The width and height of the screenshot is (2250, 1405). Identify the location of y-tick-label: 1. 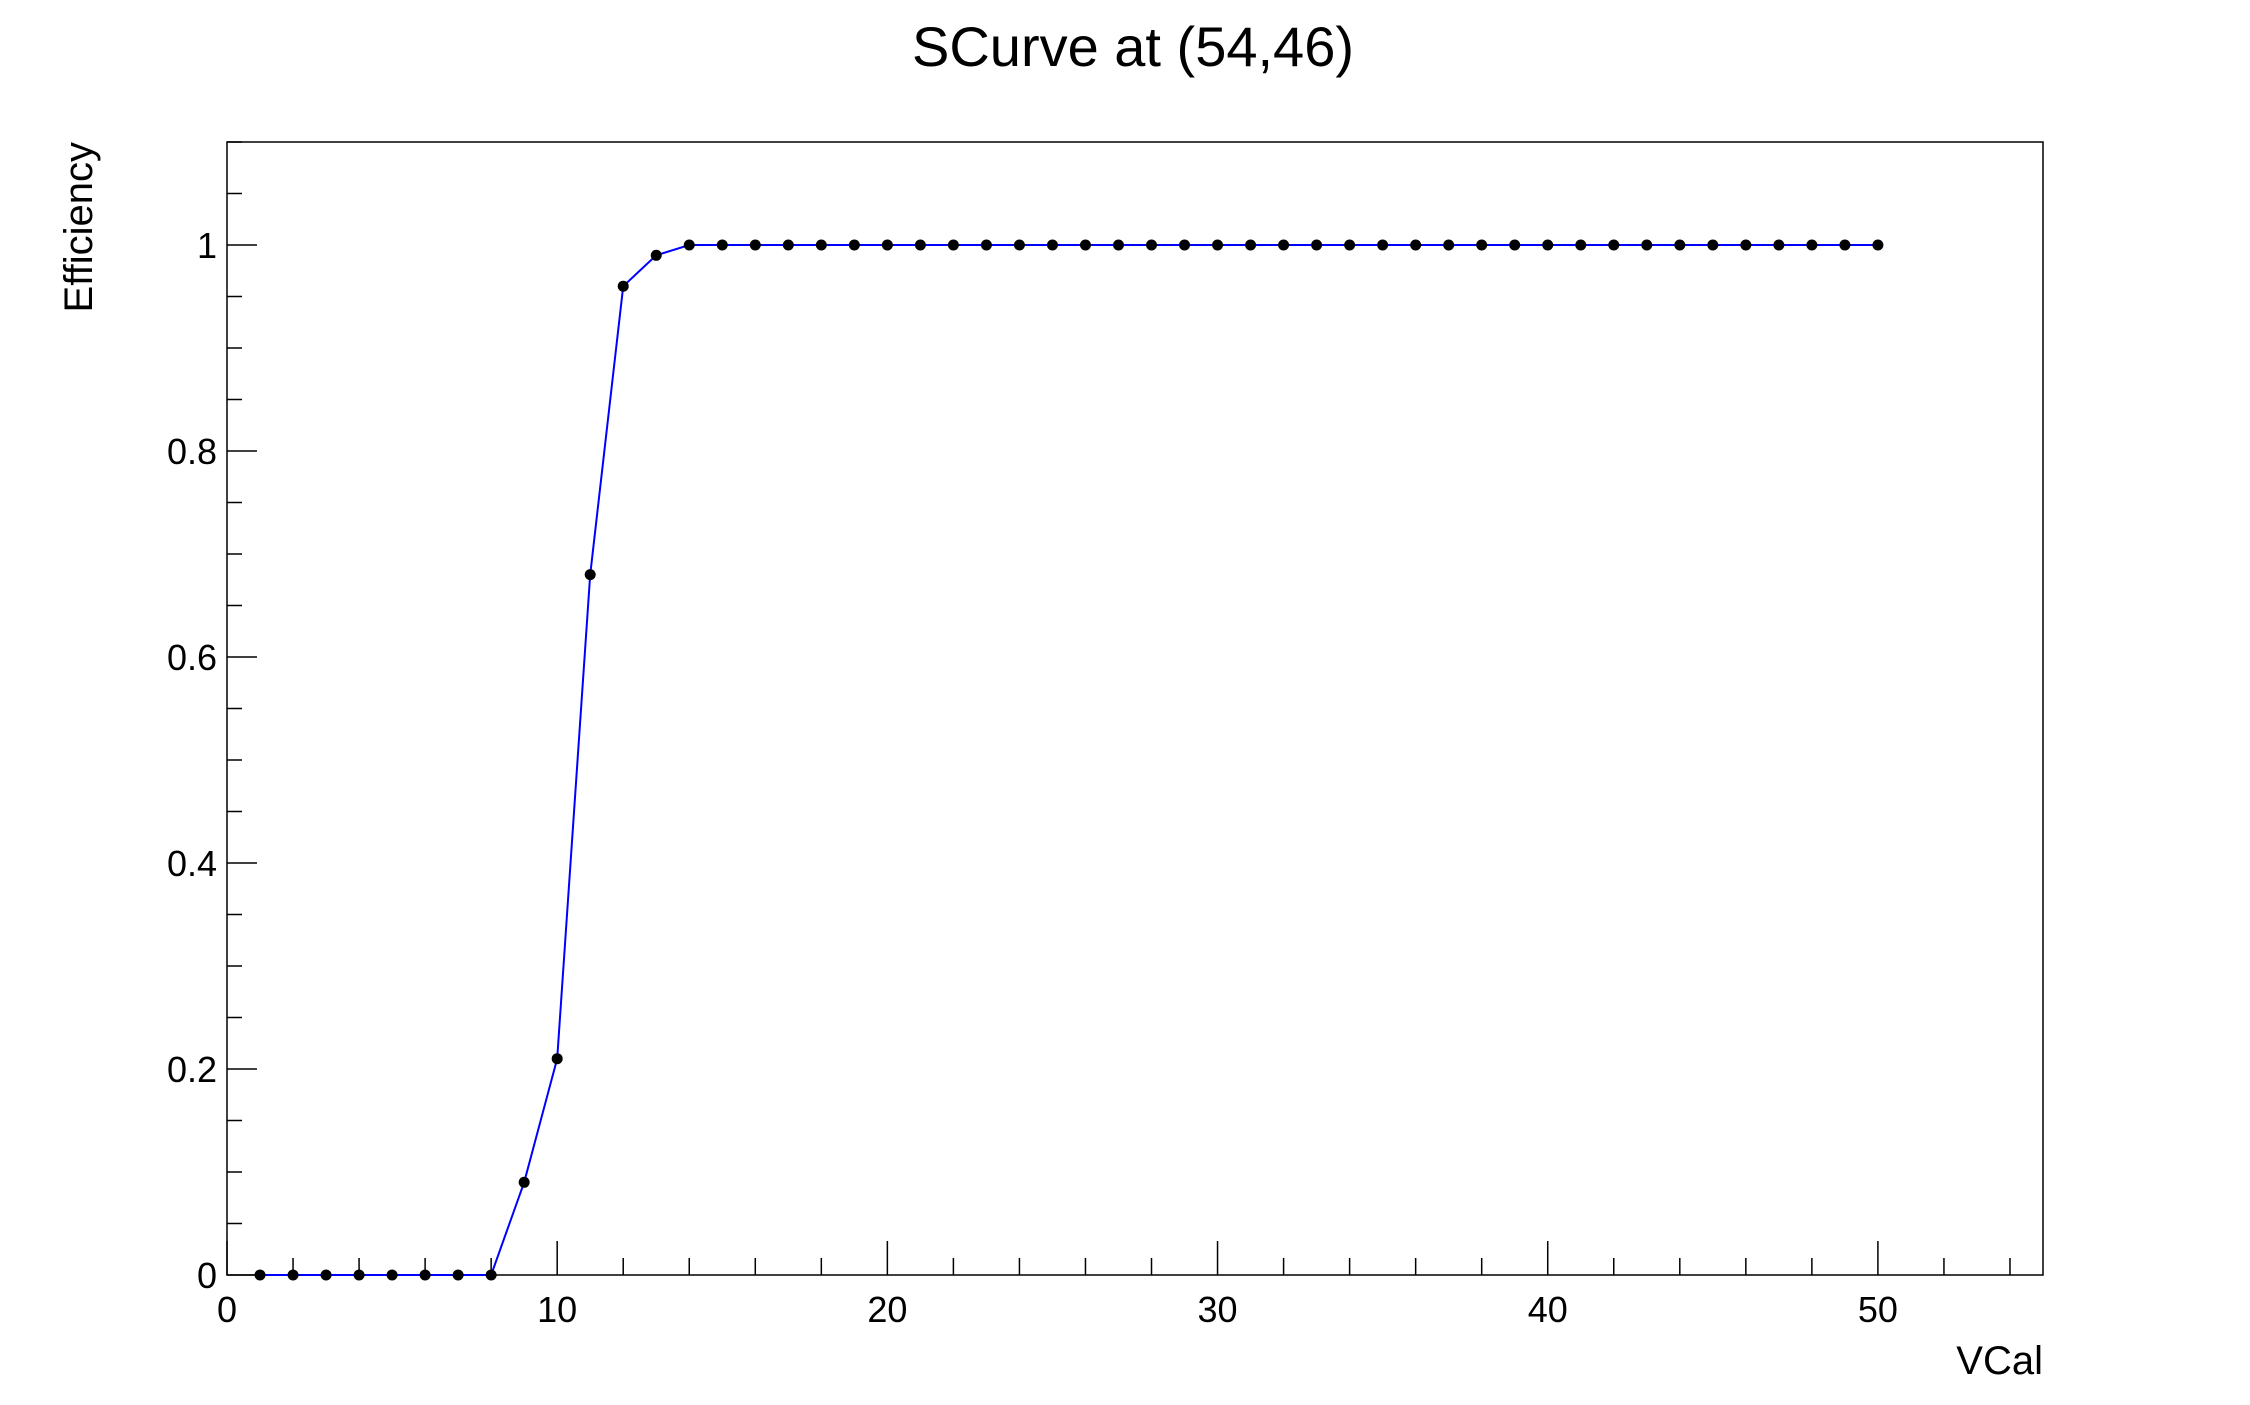
(207, 245).